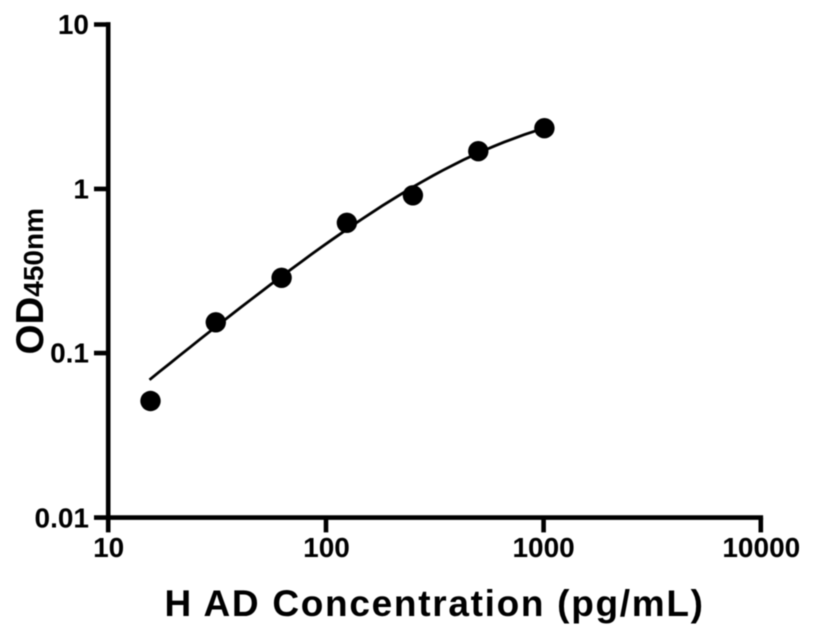 The width and height of the screenshot is (816, 640). I want to click on svg-text: 100, so click(326, 547).